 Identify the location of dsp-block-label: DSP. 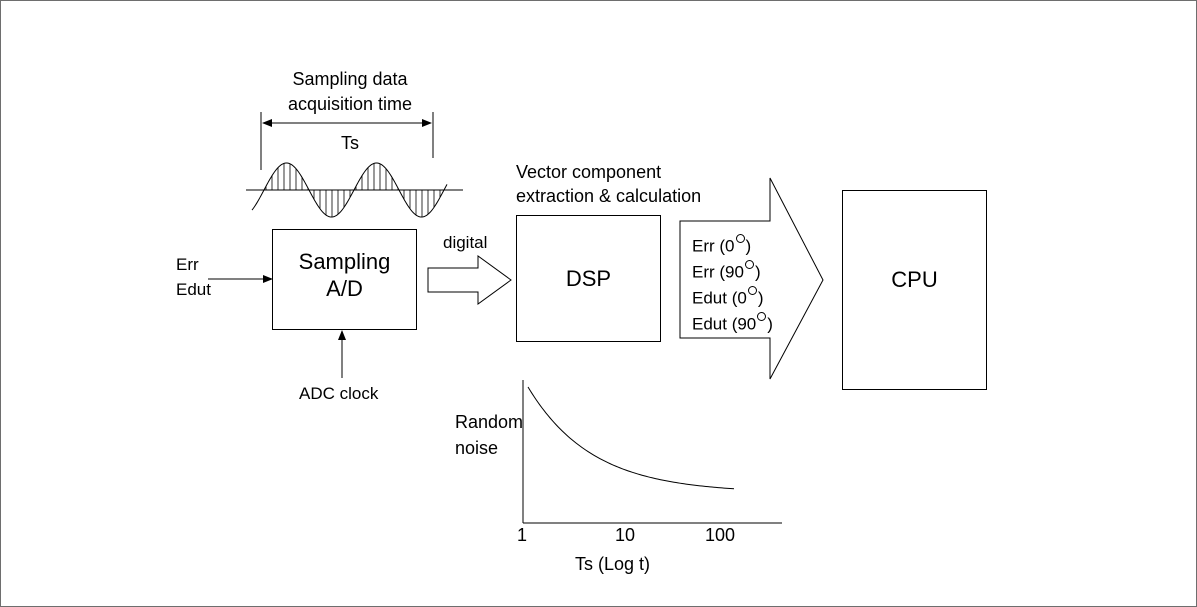
(588, 278).